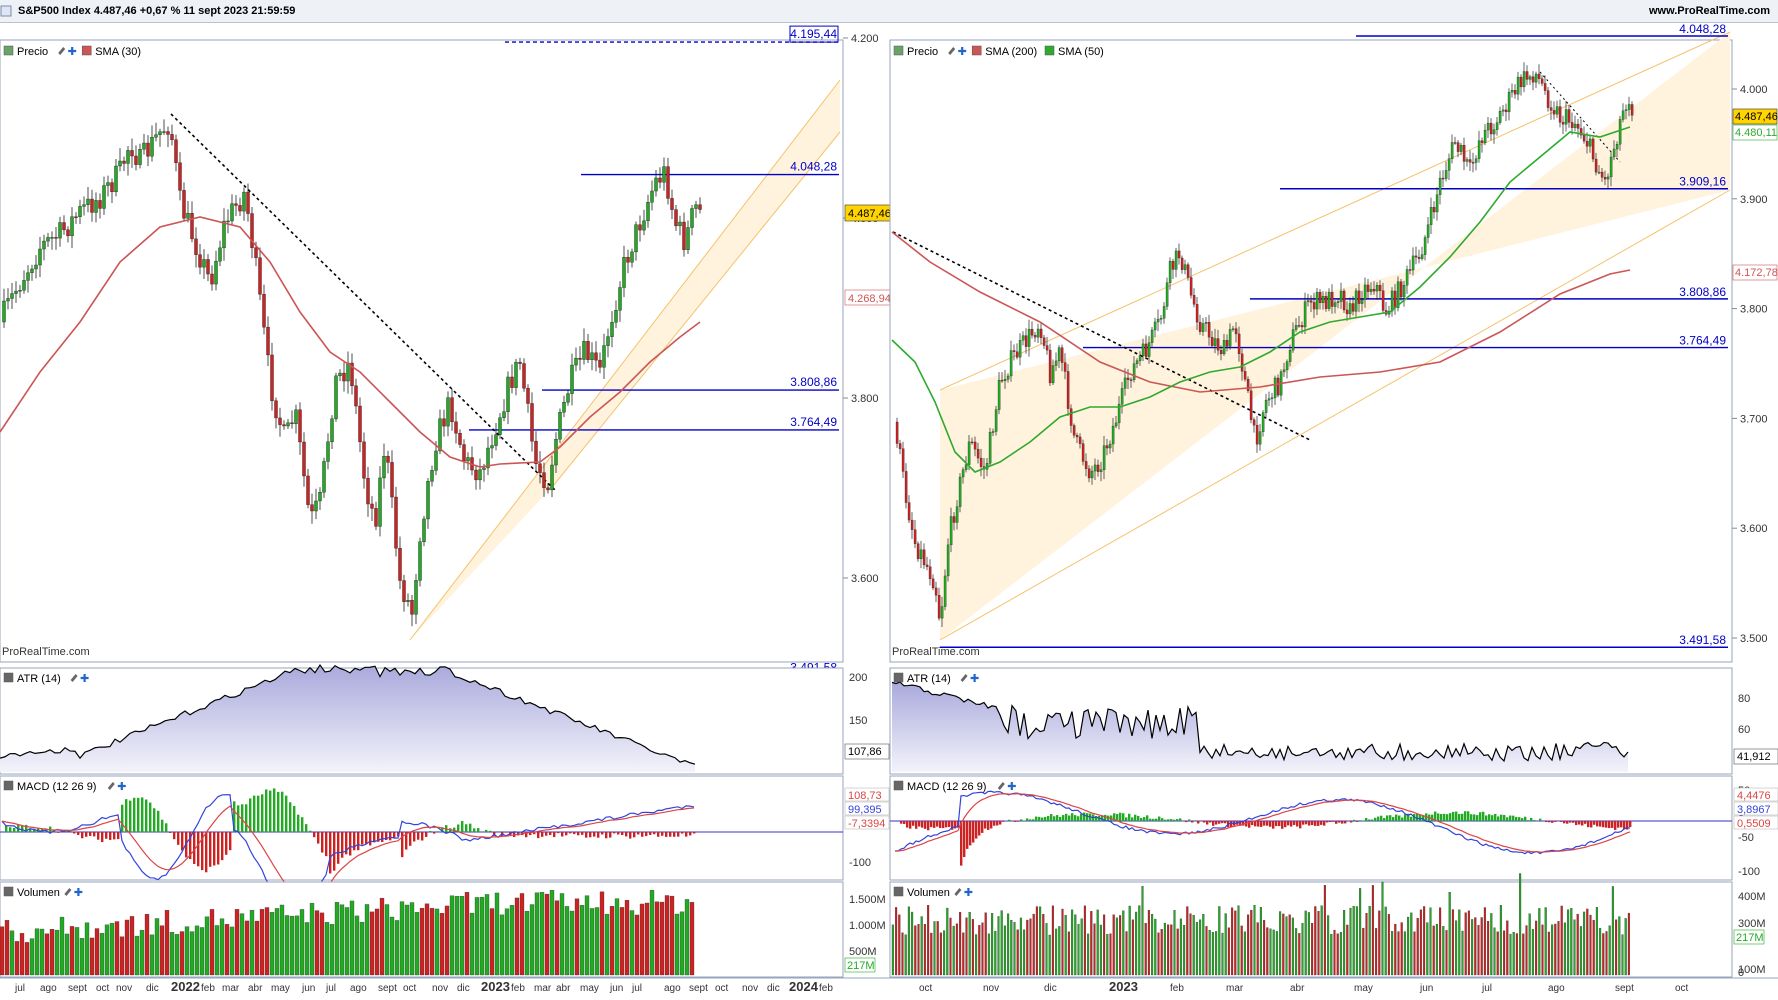 The height and width of the screenshot is (1000, 1778). Describe the element at coordinates (1081, 52) in the screenshot. I see `legend-sma50: SMA (50)` at that location.